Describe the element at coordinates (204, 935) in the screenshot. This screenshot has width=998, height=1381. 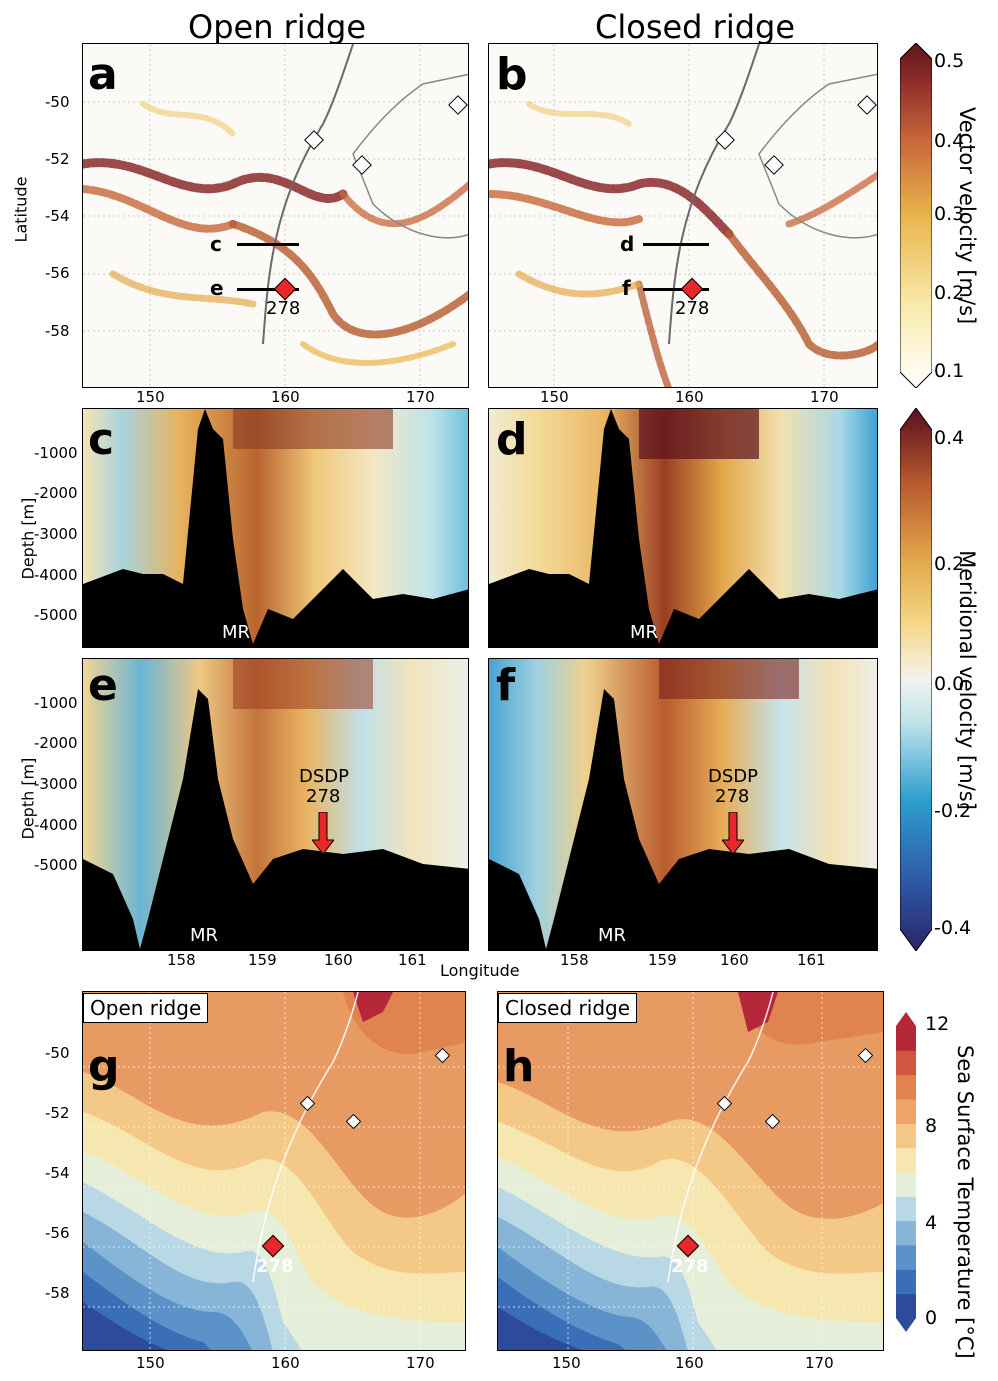
I see `ridge-label-e: MR` at that location.